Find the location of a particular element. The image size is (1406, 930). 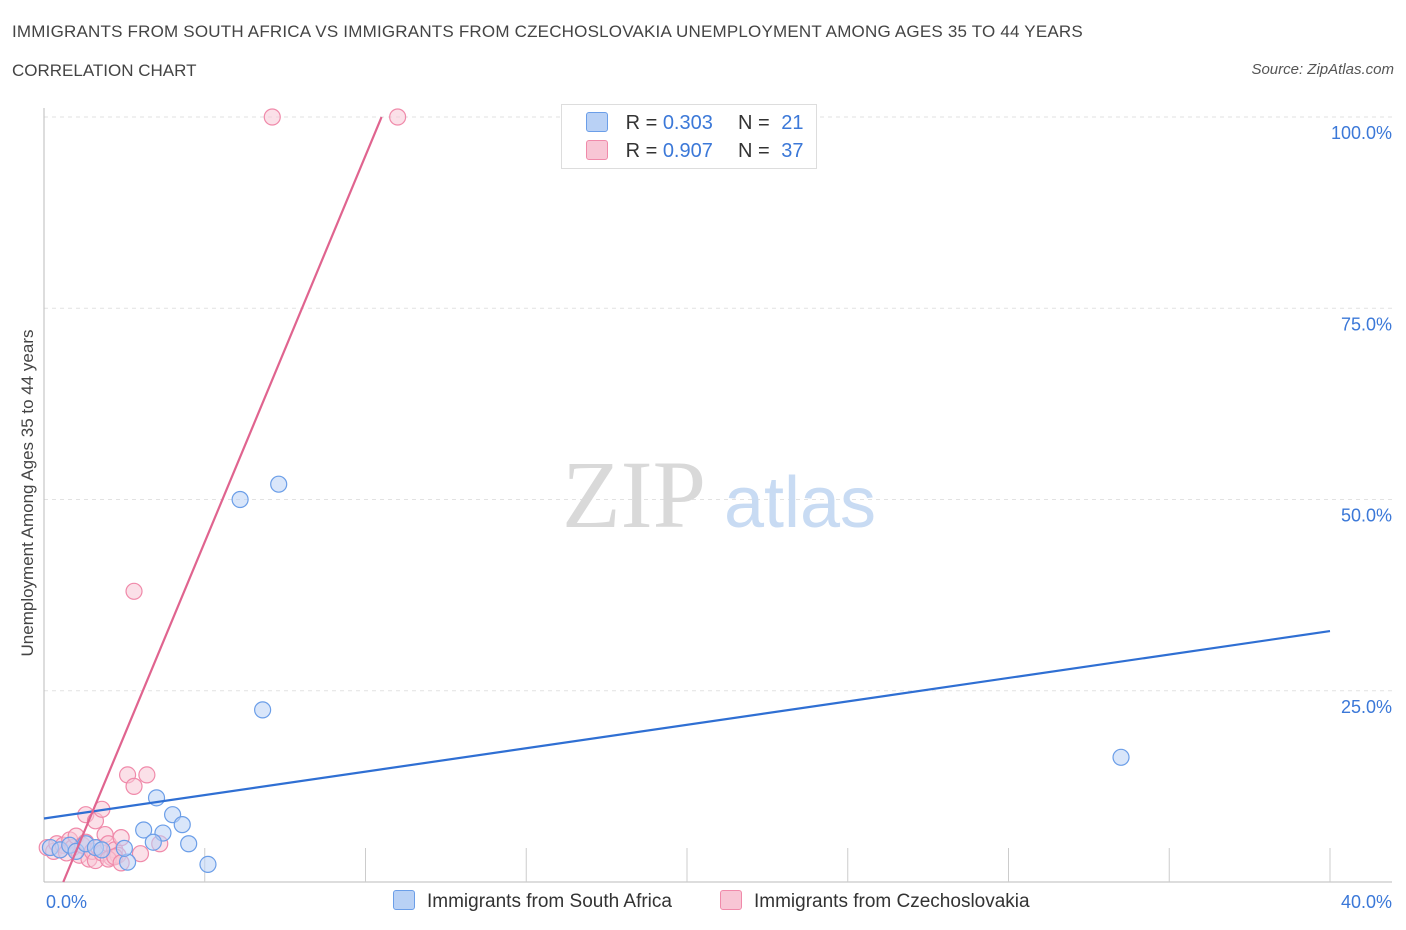

bottom-legend-swatch-blue is located at coordinates (404, 900).